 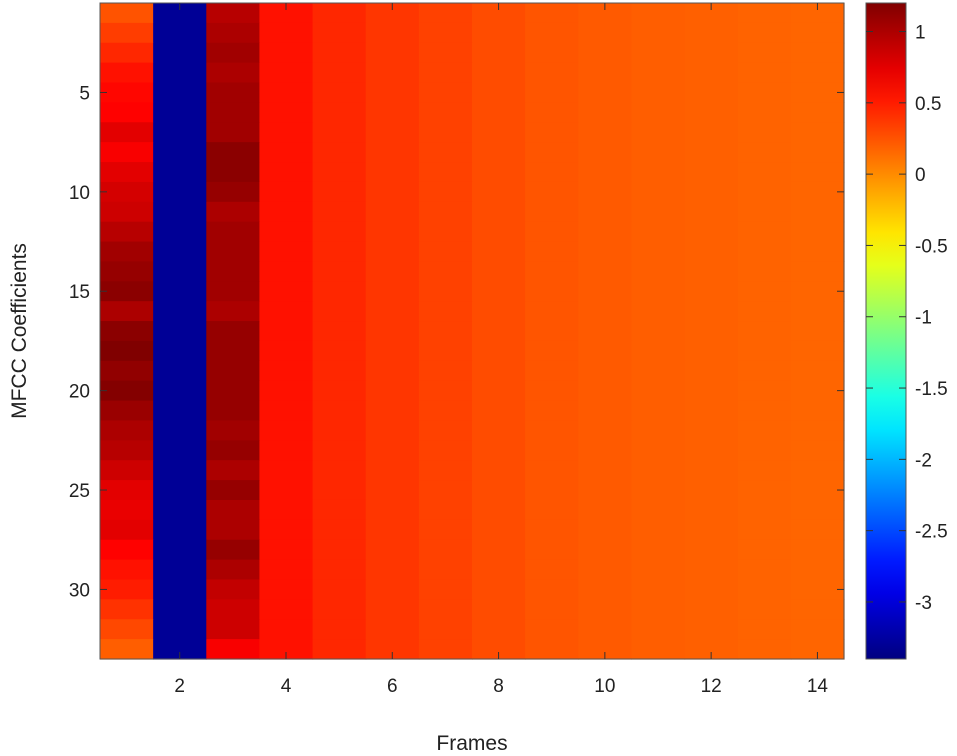 What do you see at coordinates (179, 686) in the screenshot?
I see `x-tick-label: 2` at bounding box center [179, 686].